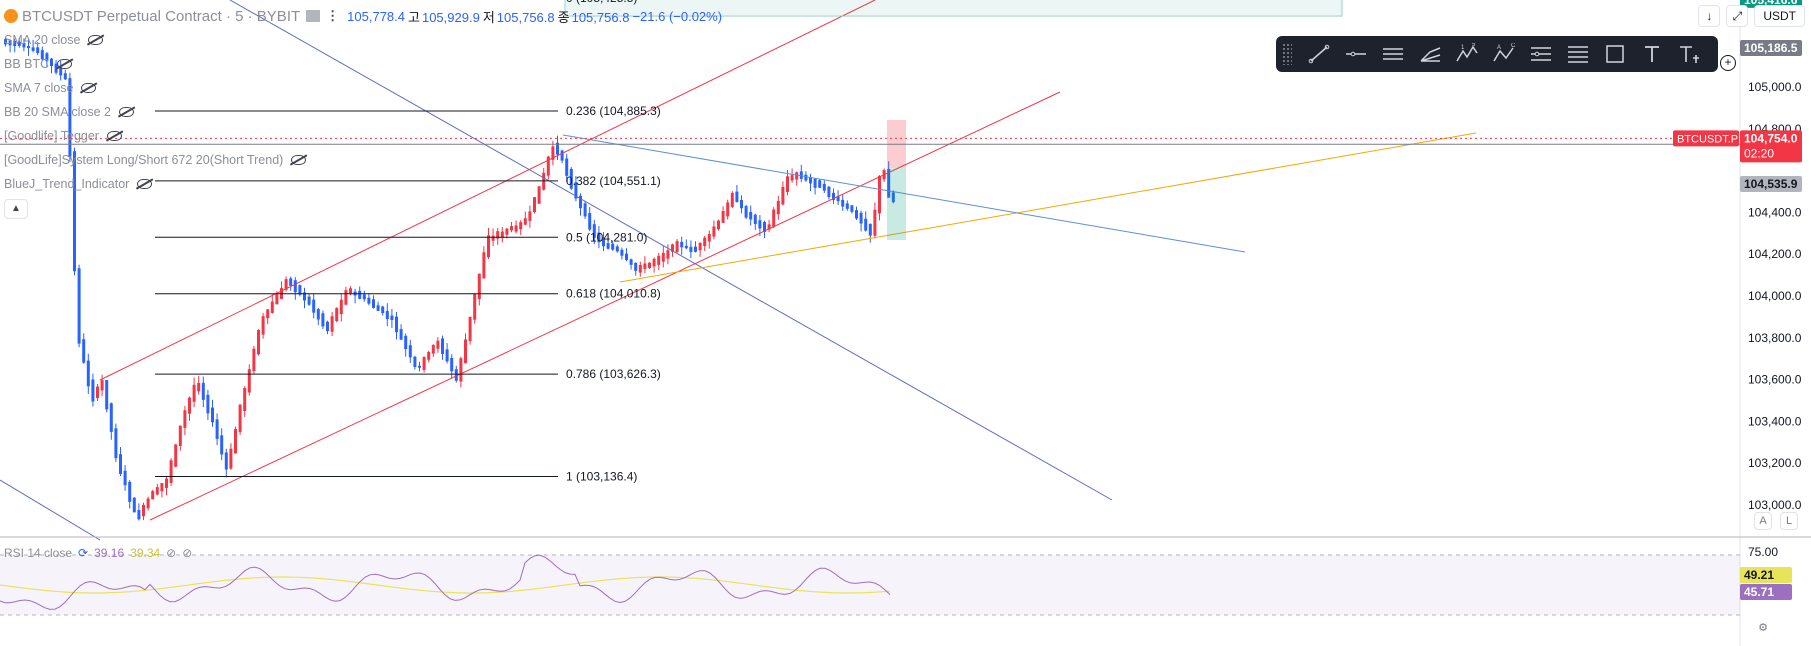 The width and height of the screenshot is (1811, 646). What do you see at coordinates (1775, 338) in the screenshot?
I see `price-tick-label: 103,800.0` at bounding box center [1775, 338].